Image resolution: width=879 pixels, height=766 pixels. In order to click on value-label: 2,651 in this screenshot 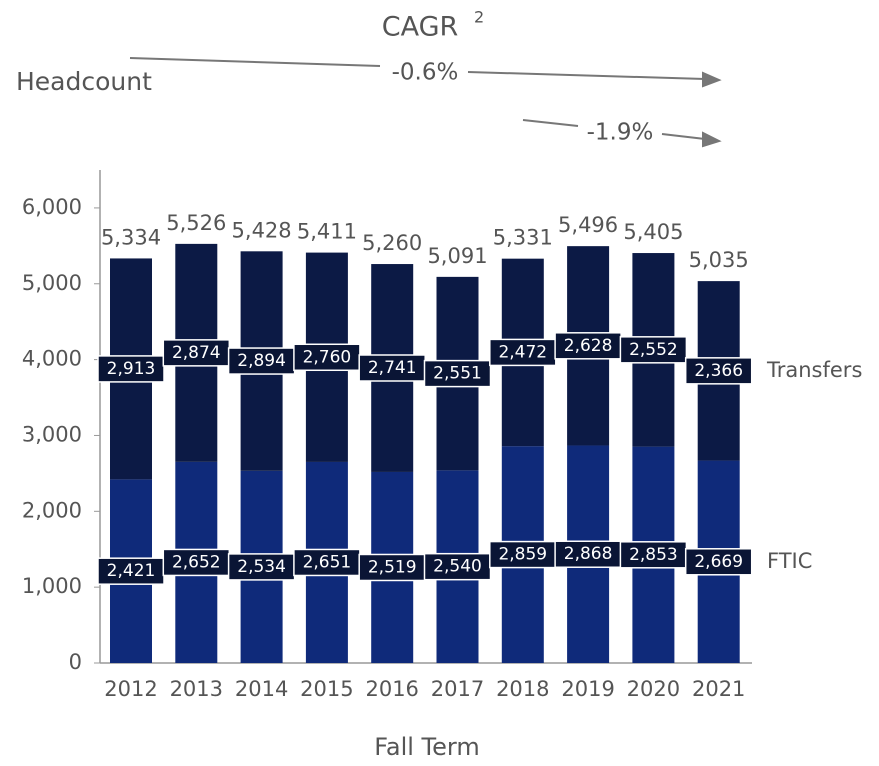, I will do `click(327, 562)`.